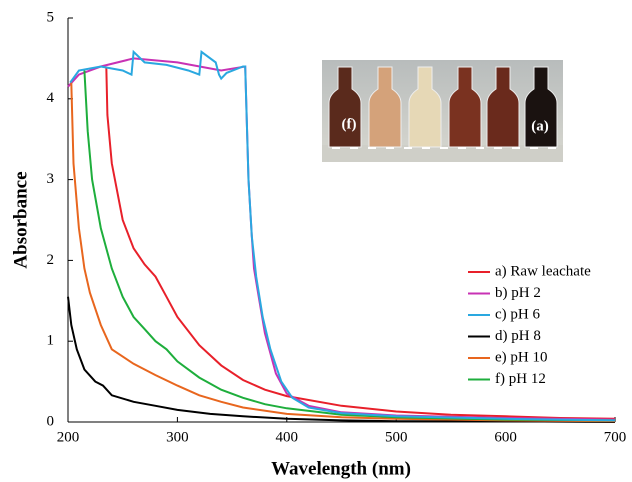 This screenshot has width=632, height=482. I want to click on legend-label: e) pH 10, so click(521, 357).